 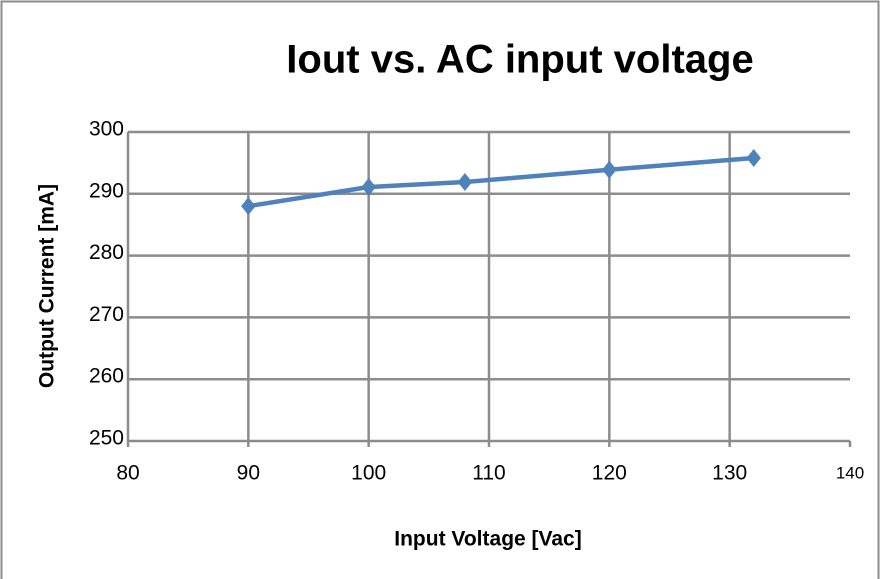 I want to click on x-tick-label: 100, so click(x=368, y=473).